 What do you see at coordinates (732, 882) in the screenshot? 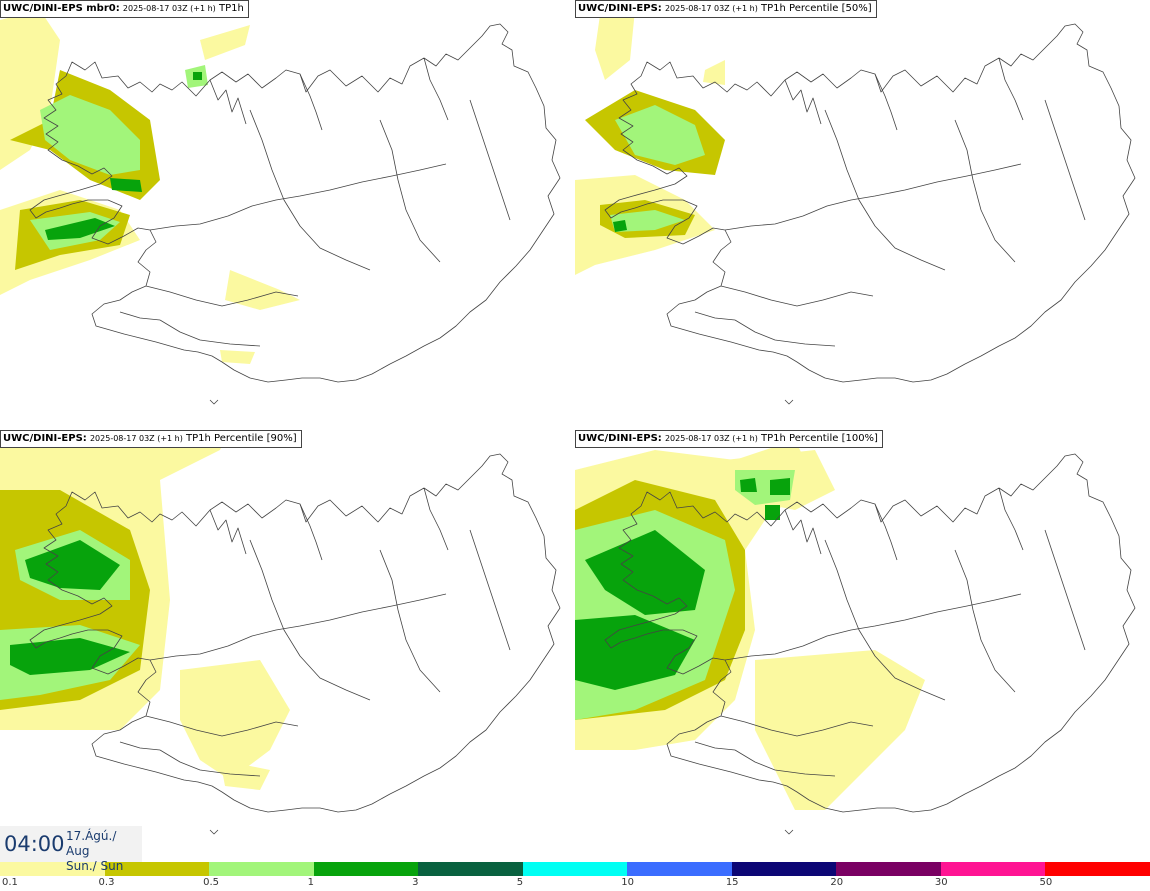
I see `colorbar-tick-label: 15` at bounding box center [732, 882].